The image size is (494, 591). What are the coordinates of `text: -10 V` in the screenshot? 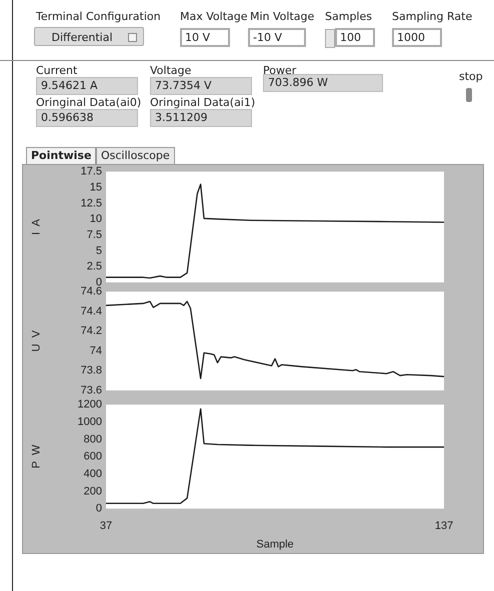 It's located at (277, 37).